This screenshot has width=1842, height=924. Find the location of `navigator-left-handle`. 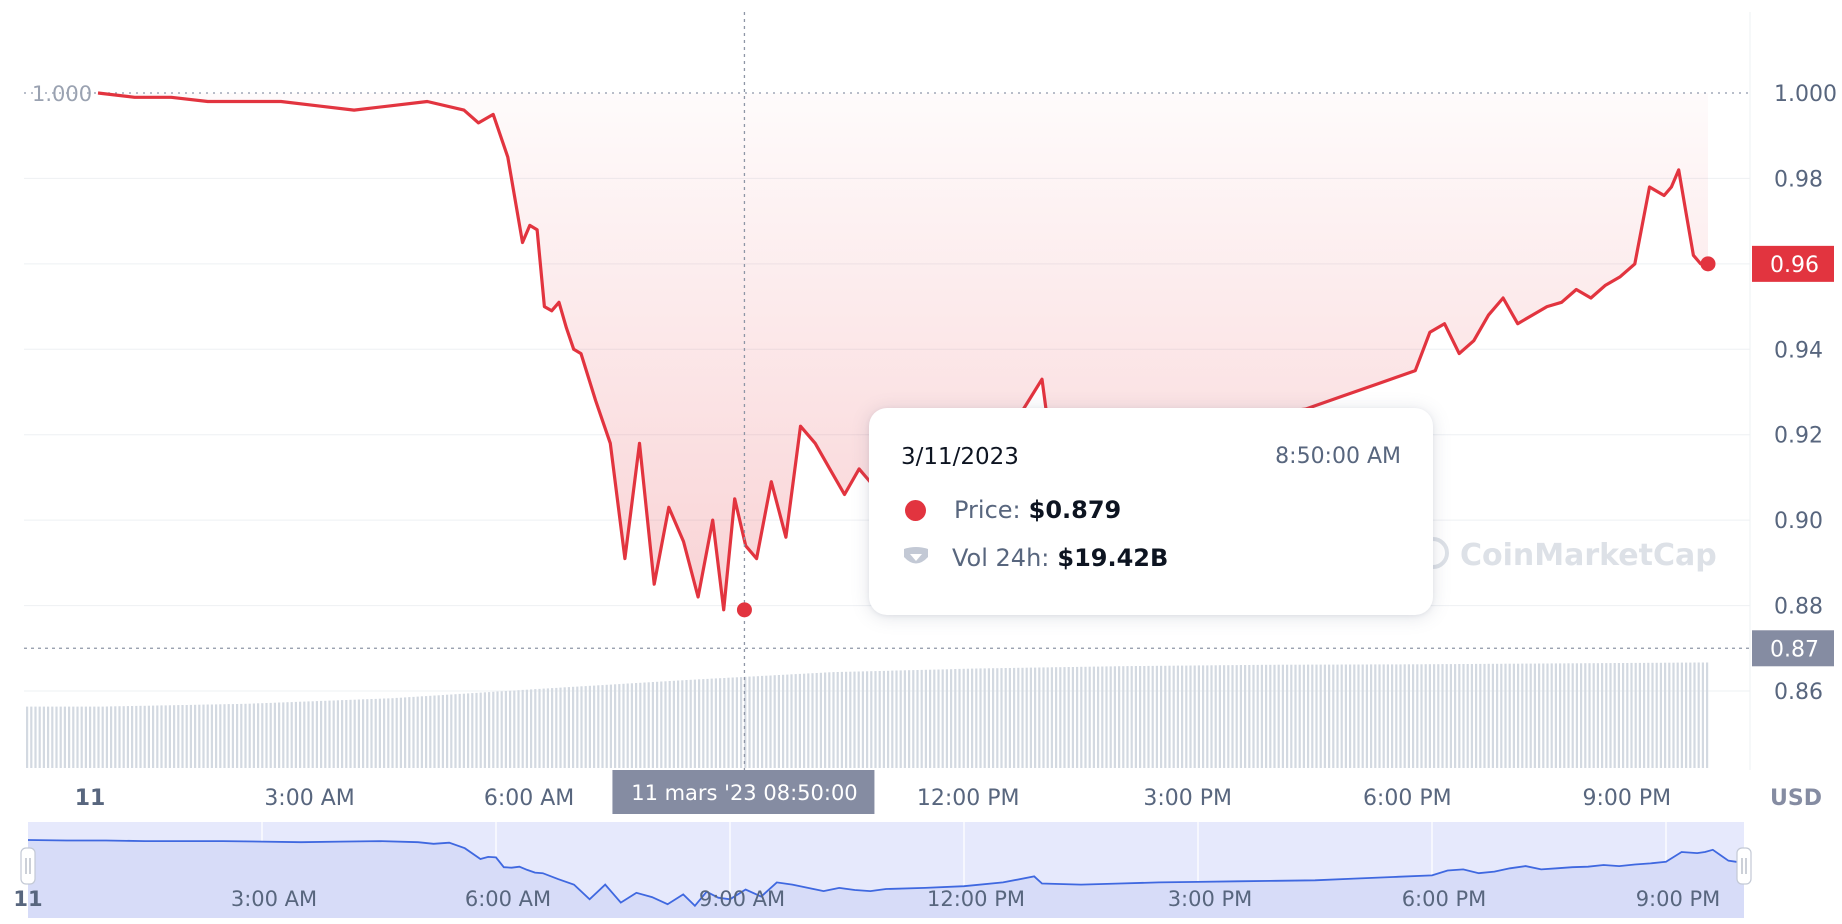

navigator-left-handle is located at coordinates (28, 866).